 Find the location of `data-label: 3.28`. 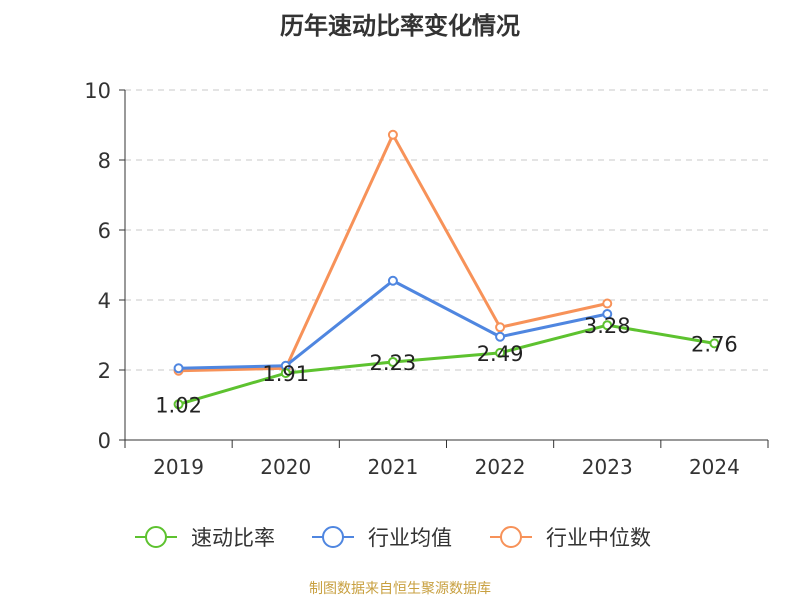

data-label: 3.28 is located at coordinates (607, 326).